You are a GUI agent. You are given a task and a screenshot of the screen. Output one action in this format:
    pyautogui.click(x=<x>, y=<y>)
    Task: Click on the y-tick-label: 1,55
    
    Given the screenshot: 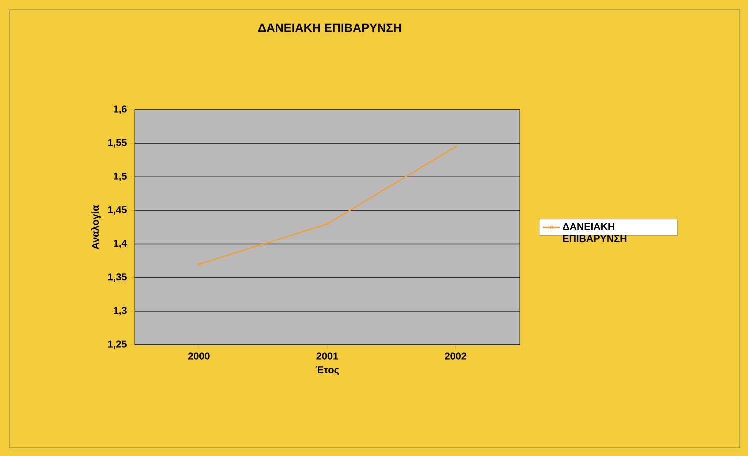 What is the action you would take?
    pyautogui.click(x=117, y=143)
    